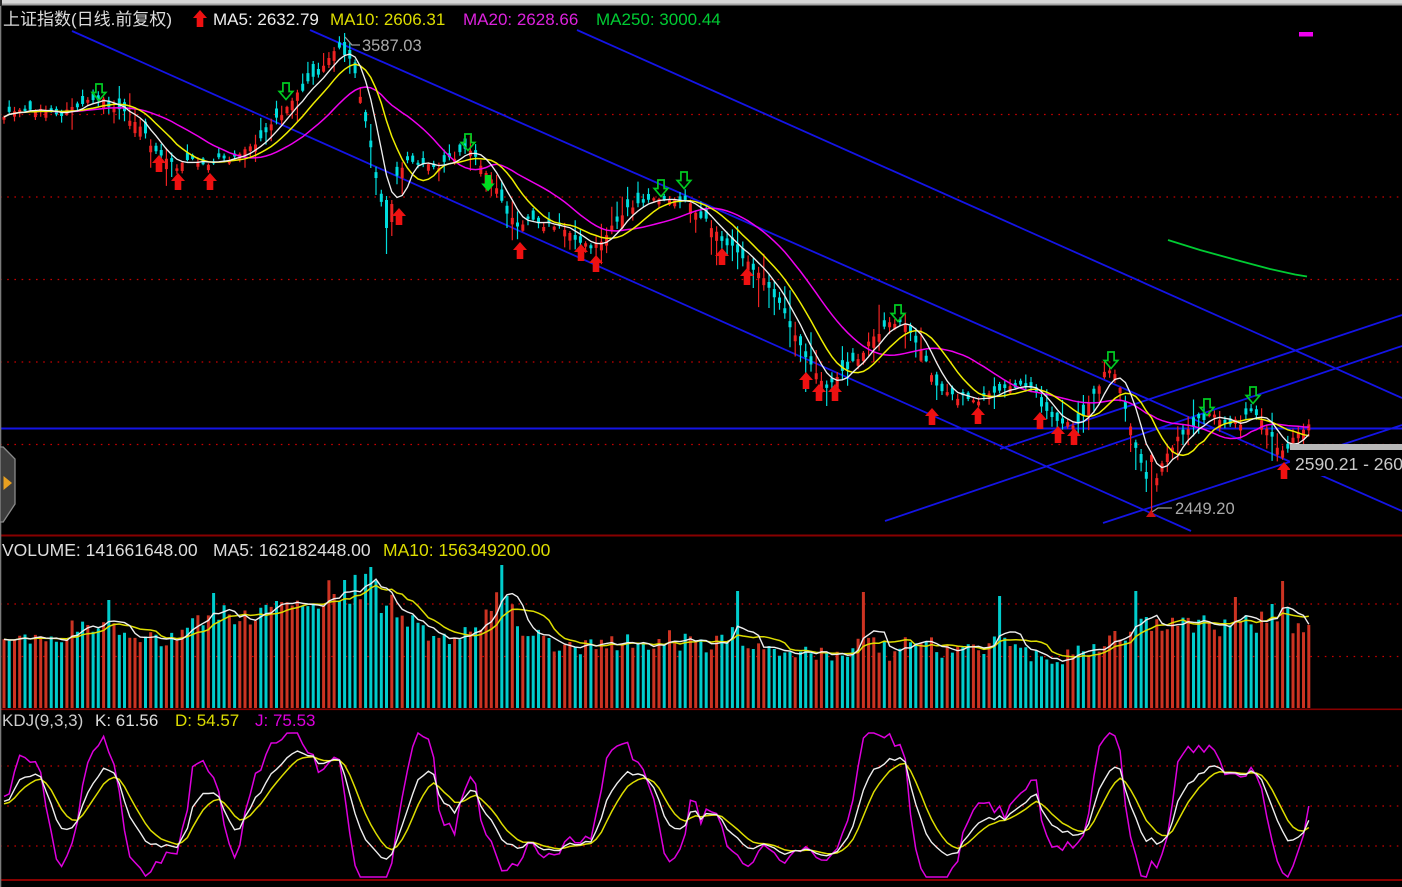 Image resolution: width=1402 pixels, height=887 pixels. I want to click on svg-text: D: 54.57, so click(207, 720).